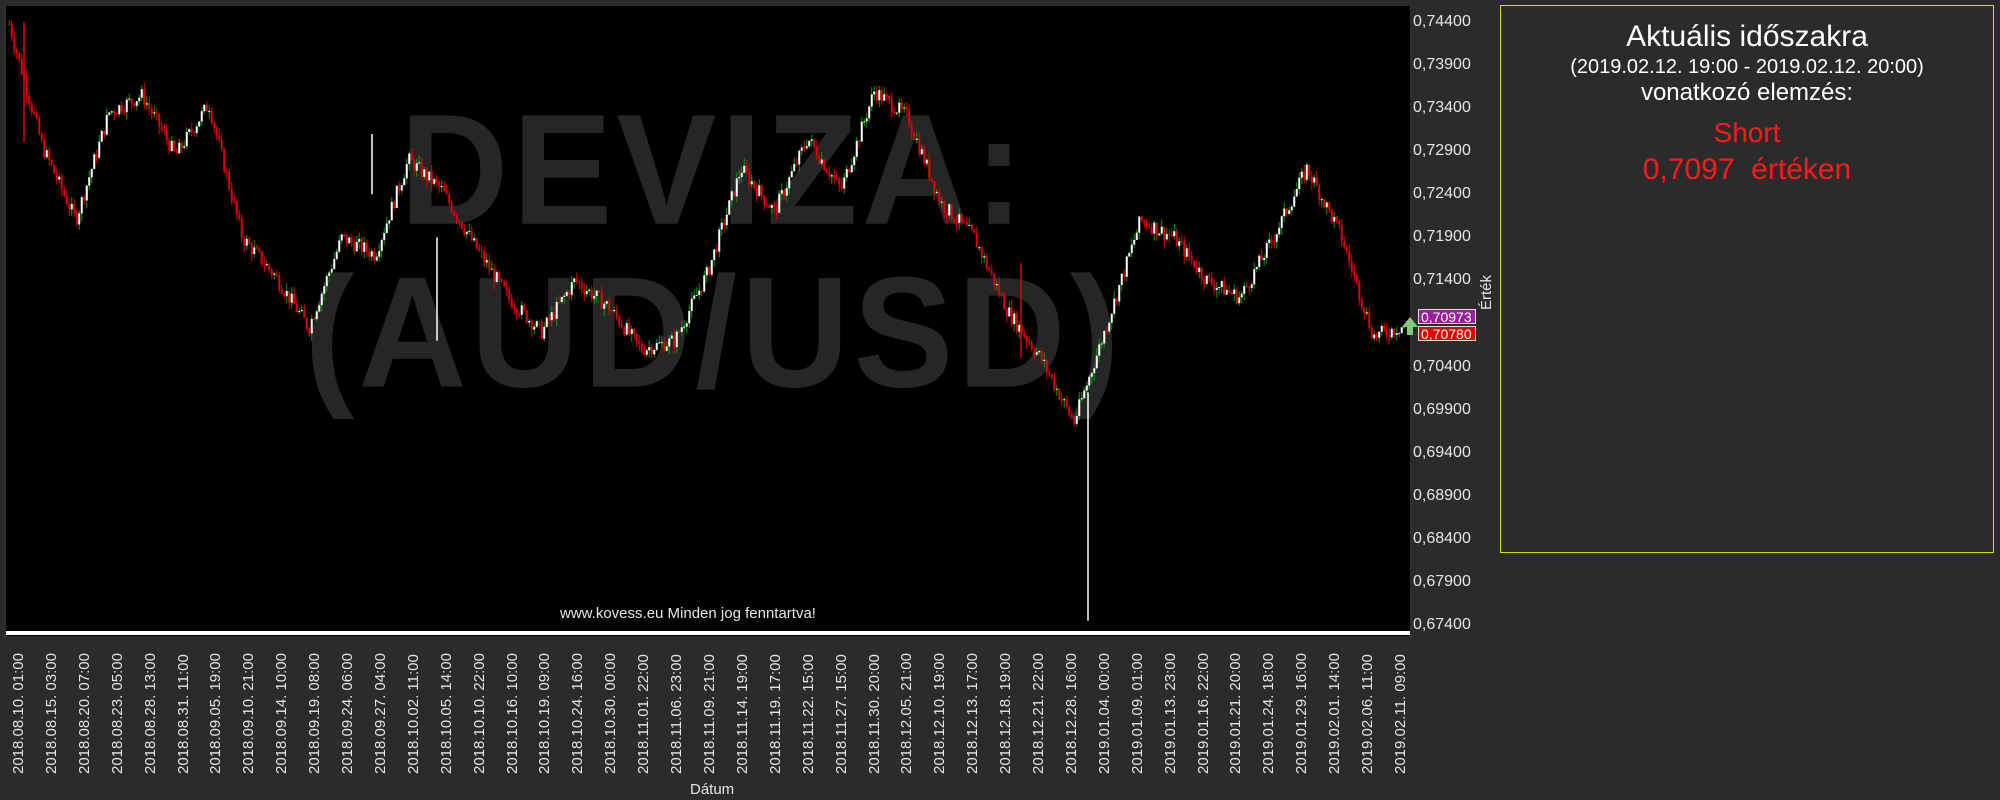 This screenshot has height=800, width=2000. What do you see at coordinates (1442, 366) in the screenshot?
I see `y-tick-label: 0,70400` at bounding box center [1442, 366].